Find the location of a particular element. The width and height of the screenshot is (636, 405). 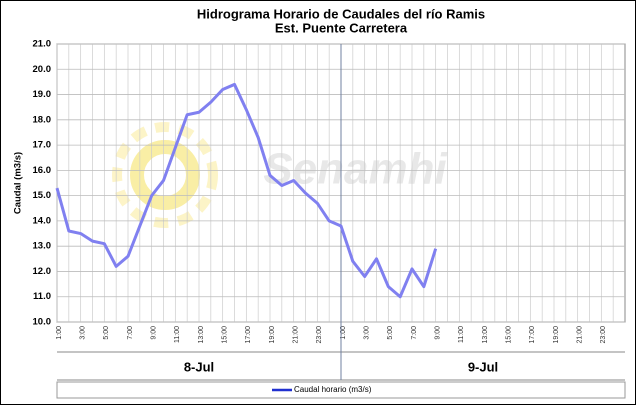

y-tick-label: 14.0 is located at coordinates (42, 220).